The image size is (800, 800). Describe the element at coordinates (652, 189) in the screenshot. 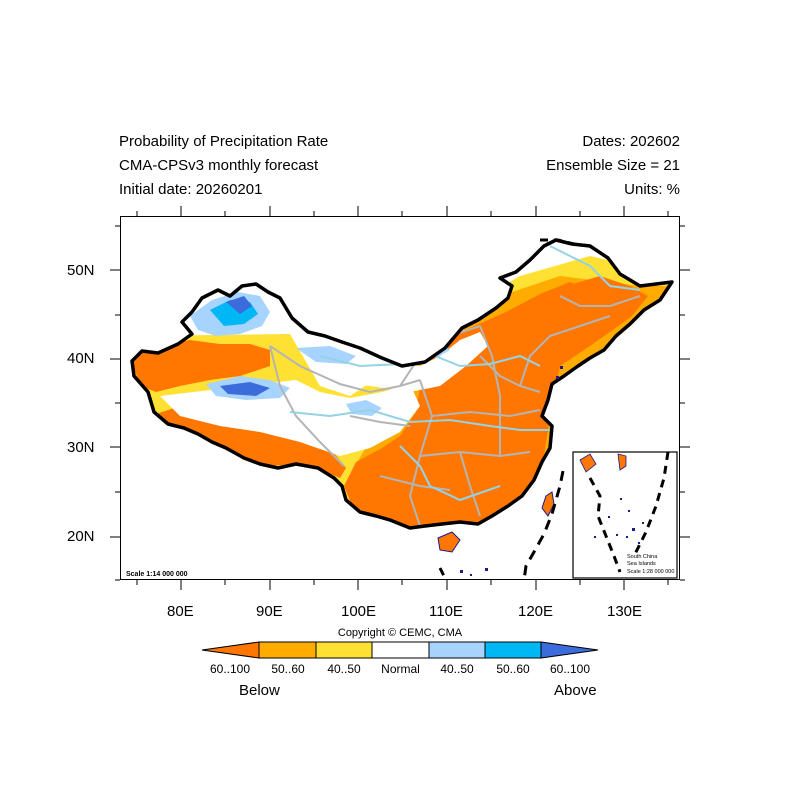

I see `units-label: Units: %` at that location.